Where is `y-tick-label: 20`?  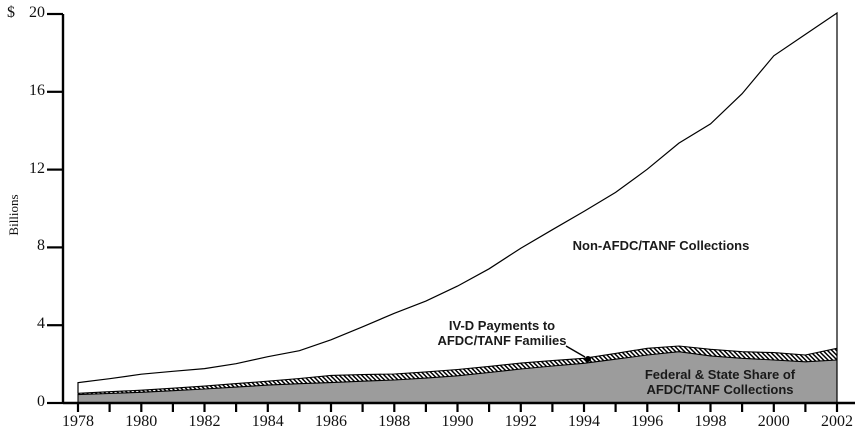
y-tick-label: 20 is located at coordinates (37, 12).